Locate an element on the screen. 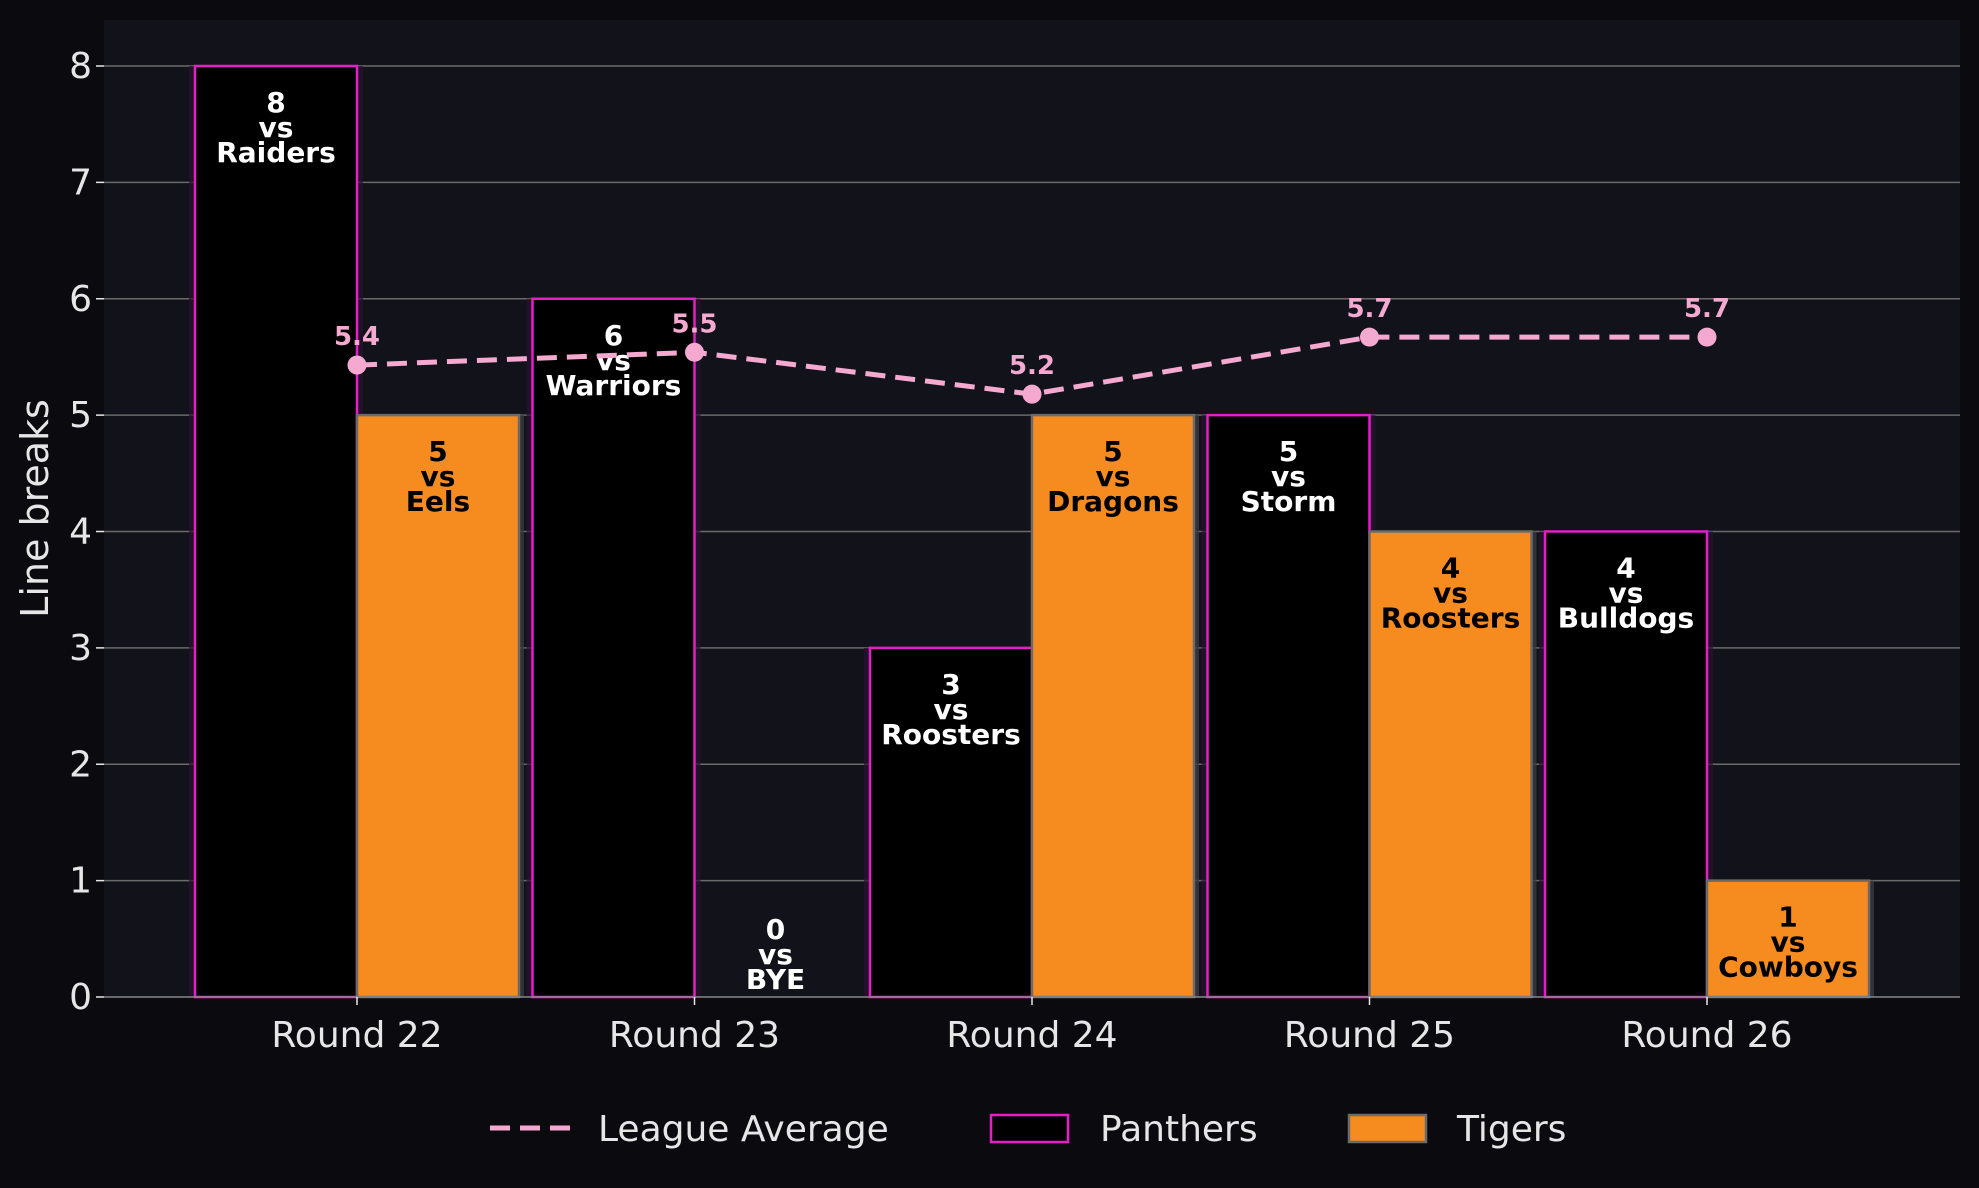  x-tick-label: Round 23 is located at coordinates (694, 1035).